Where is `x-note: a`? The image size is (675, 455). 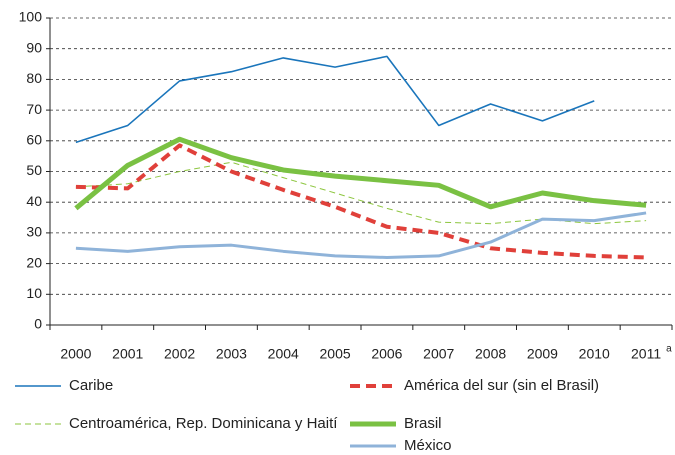 x-note: a is located at coordinates (669, 349).